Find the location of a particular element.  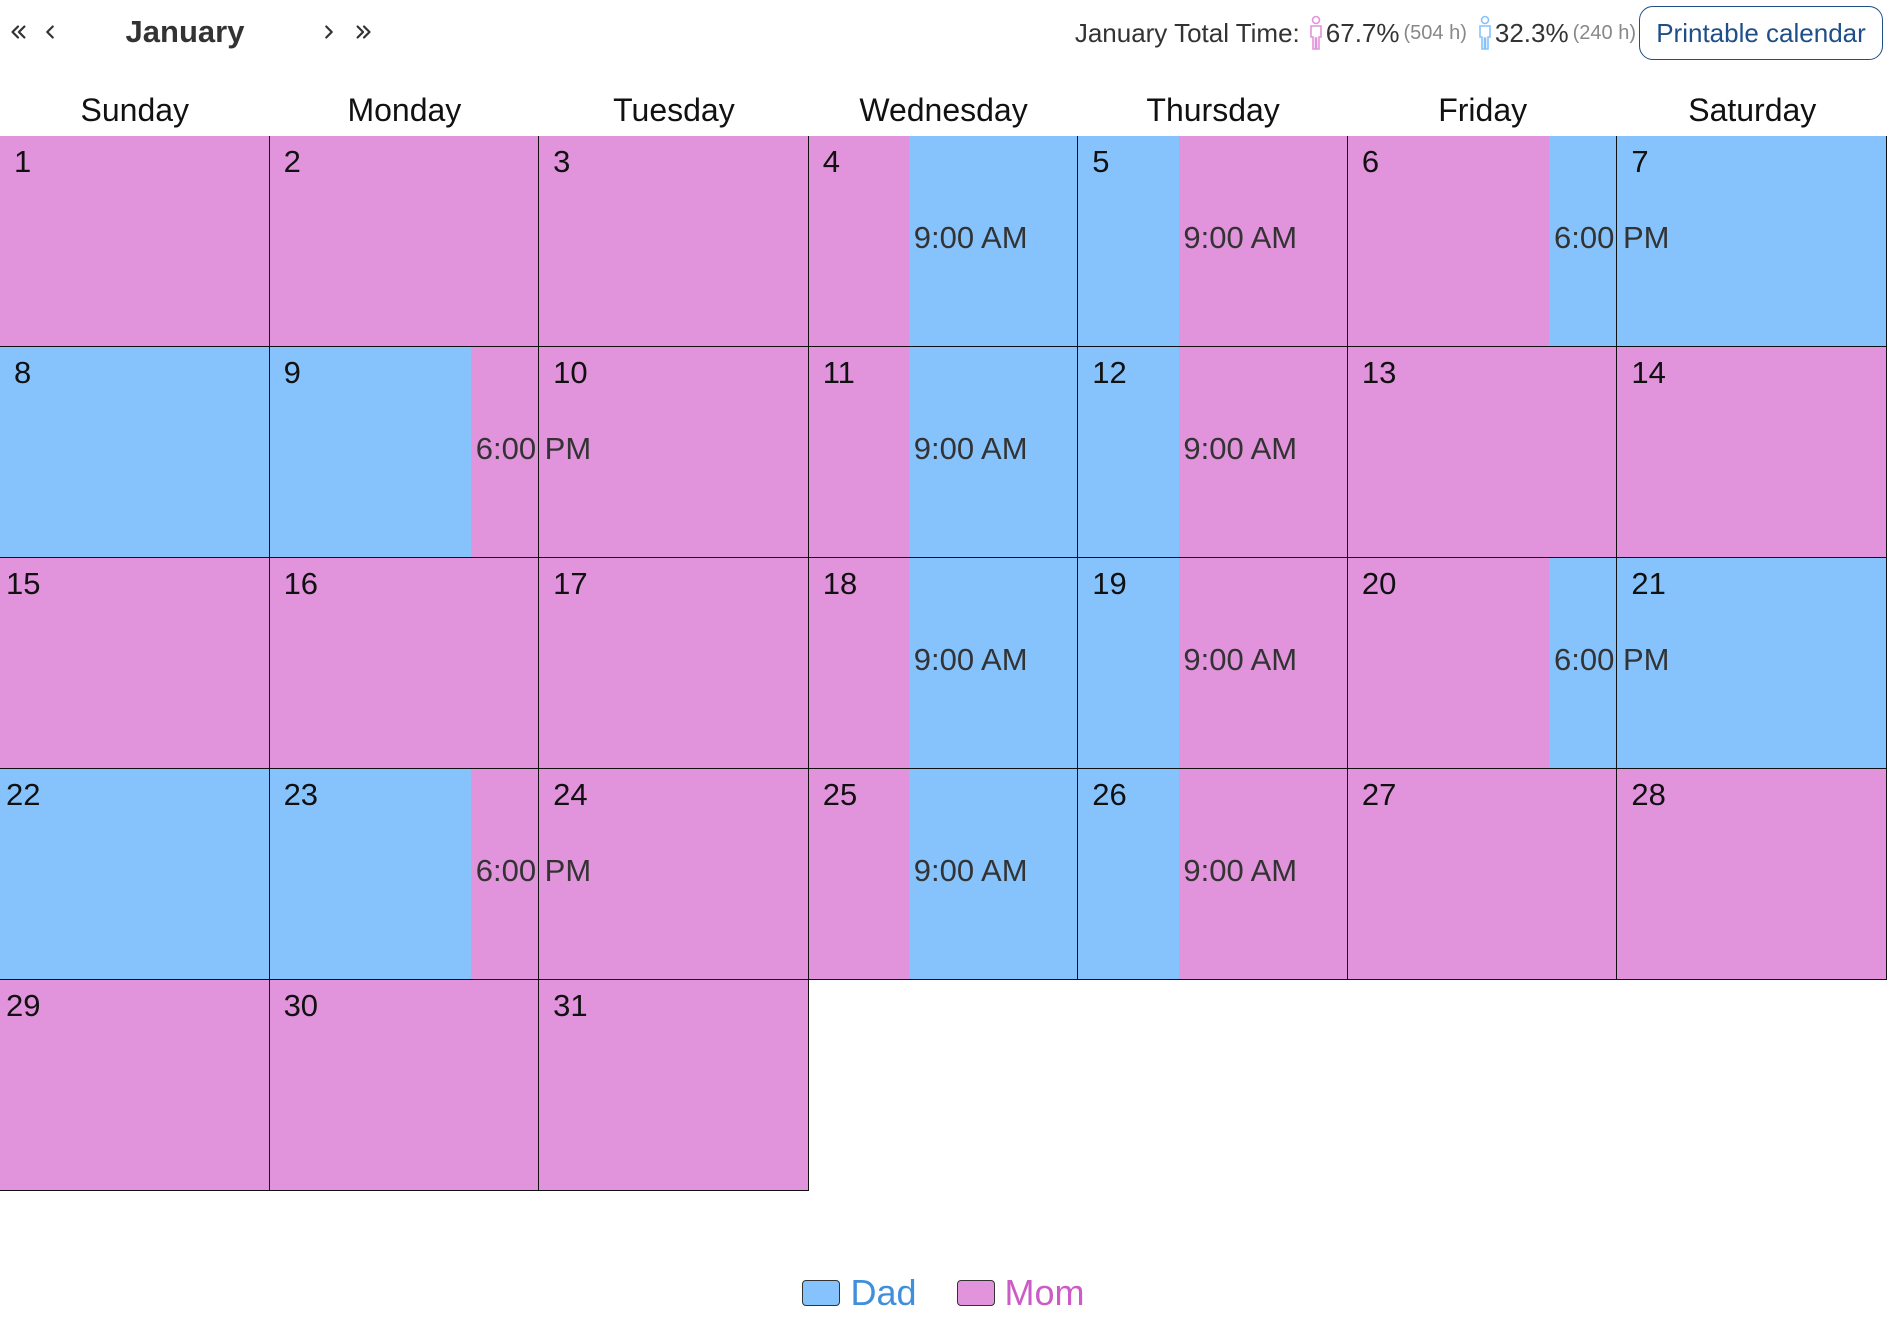

weekday-label: Friday is located at coordinates (1483, 110).